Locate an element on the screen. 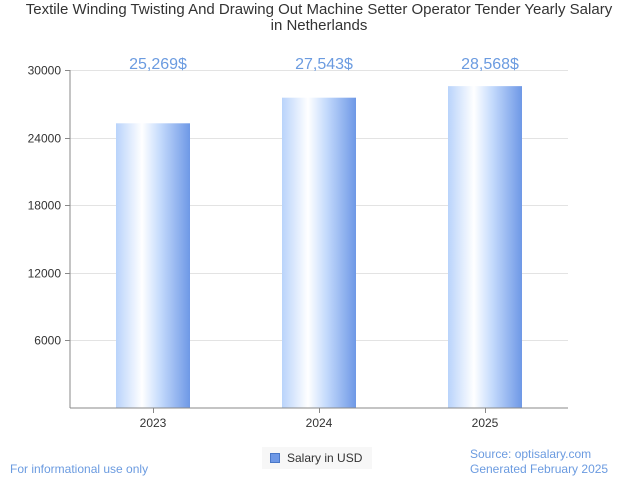  x-tick-label-2023: 2023 is located at coordinates (153, 423).